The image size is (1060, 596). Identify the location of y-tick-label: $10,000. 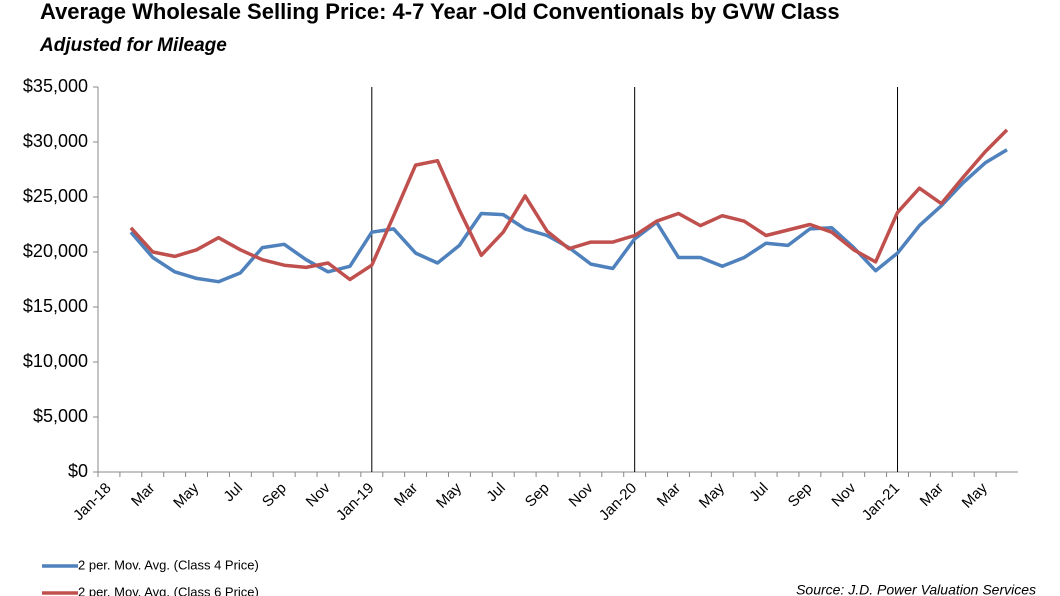
(55, 361).